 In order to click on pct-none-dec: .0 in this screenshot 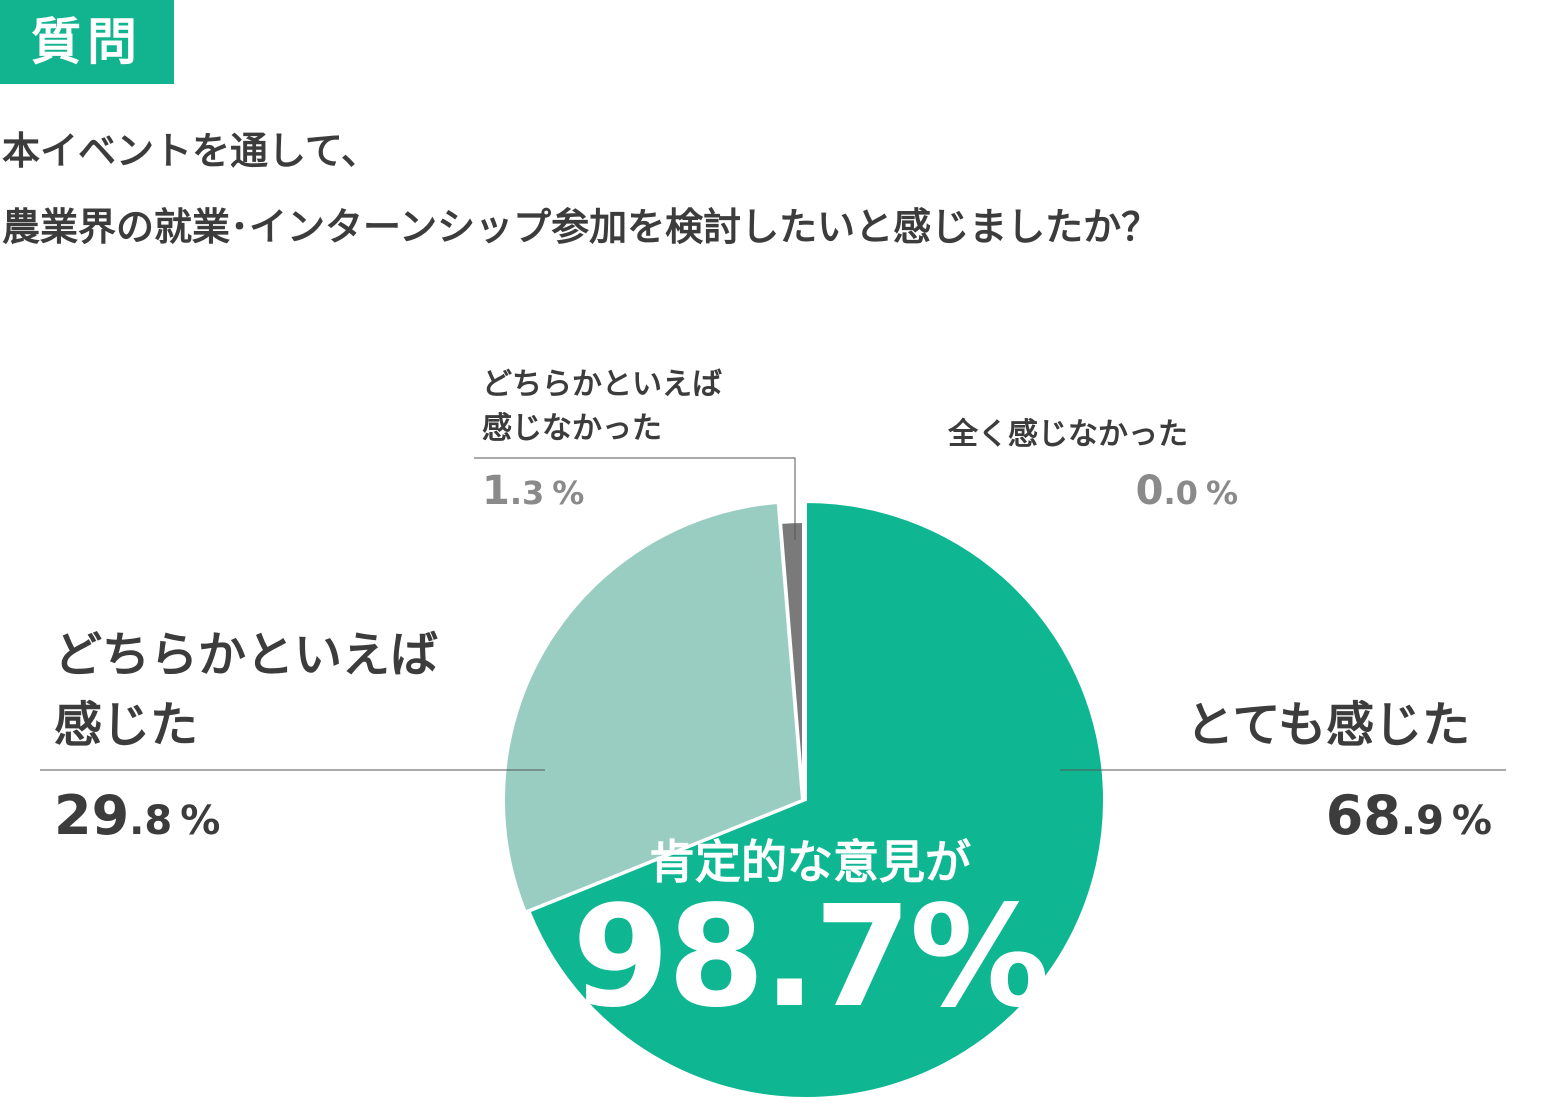, I will do `click(1180, 493)`.